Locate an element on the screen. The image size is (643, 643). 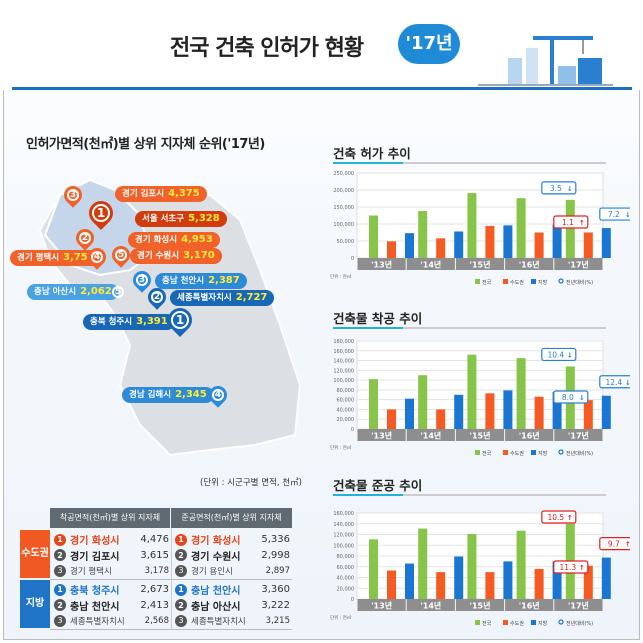
arrow-up-icon: ↑ is located at coordinates (627, 545).